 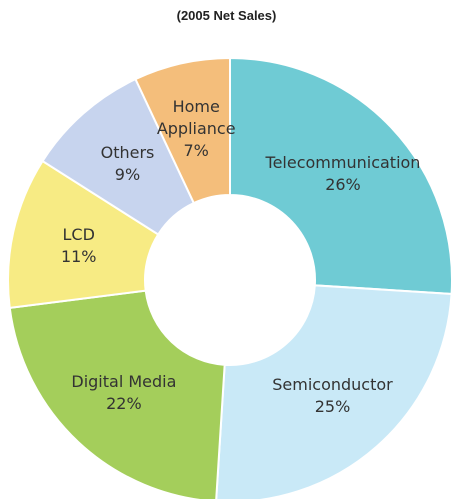 I want to click on slice-label: Home Appliance 7%, so click(x=196, y=129).